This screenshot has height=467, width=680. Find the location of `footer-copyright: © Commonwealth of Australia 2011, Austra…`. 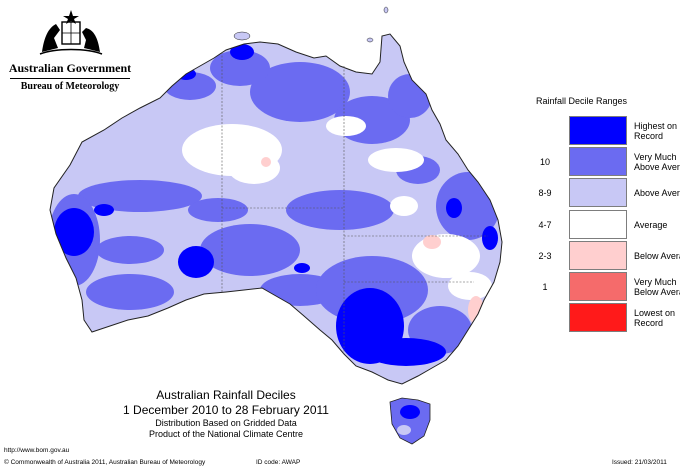

footer-copyright: © Commonwealth of Australia 2011, Austra… is located at coordinates (105, 462).